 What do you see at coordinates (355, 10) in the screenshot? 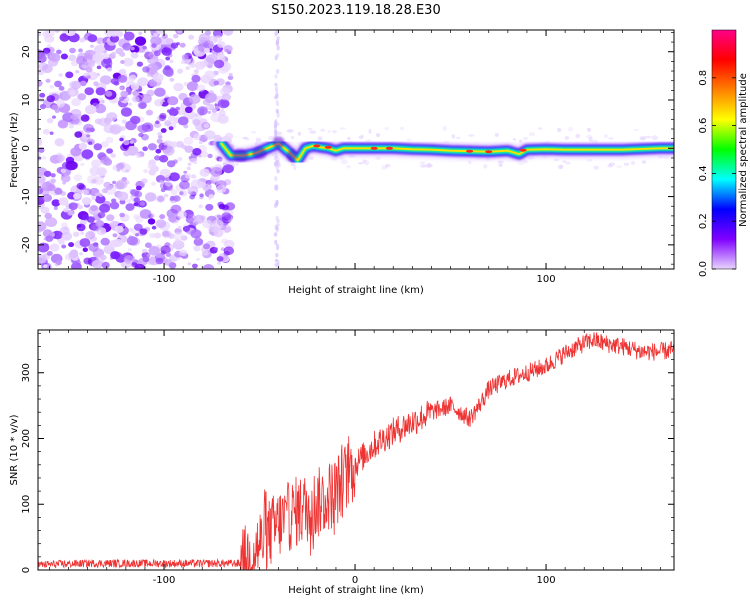
I see `figure-title: S150.2023.119.18.28.E30` at bounding box center [355, 10].